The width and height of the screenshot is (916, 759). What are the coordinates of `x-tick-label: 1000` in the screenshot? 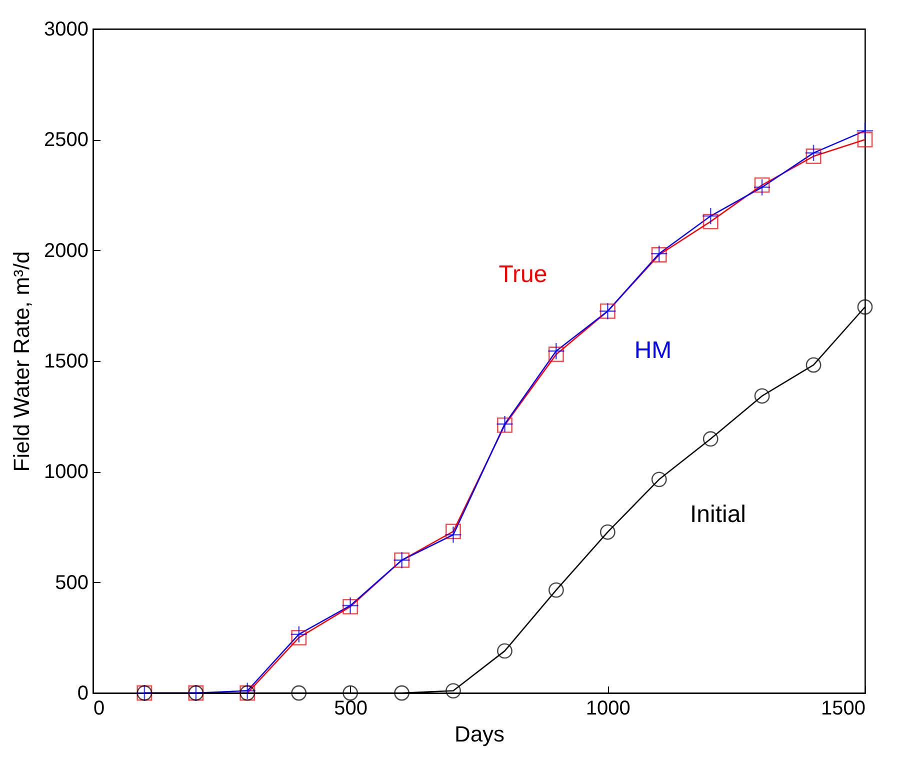 It's located at (608, 709).